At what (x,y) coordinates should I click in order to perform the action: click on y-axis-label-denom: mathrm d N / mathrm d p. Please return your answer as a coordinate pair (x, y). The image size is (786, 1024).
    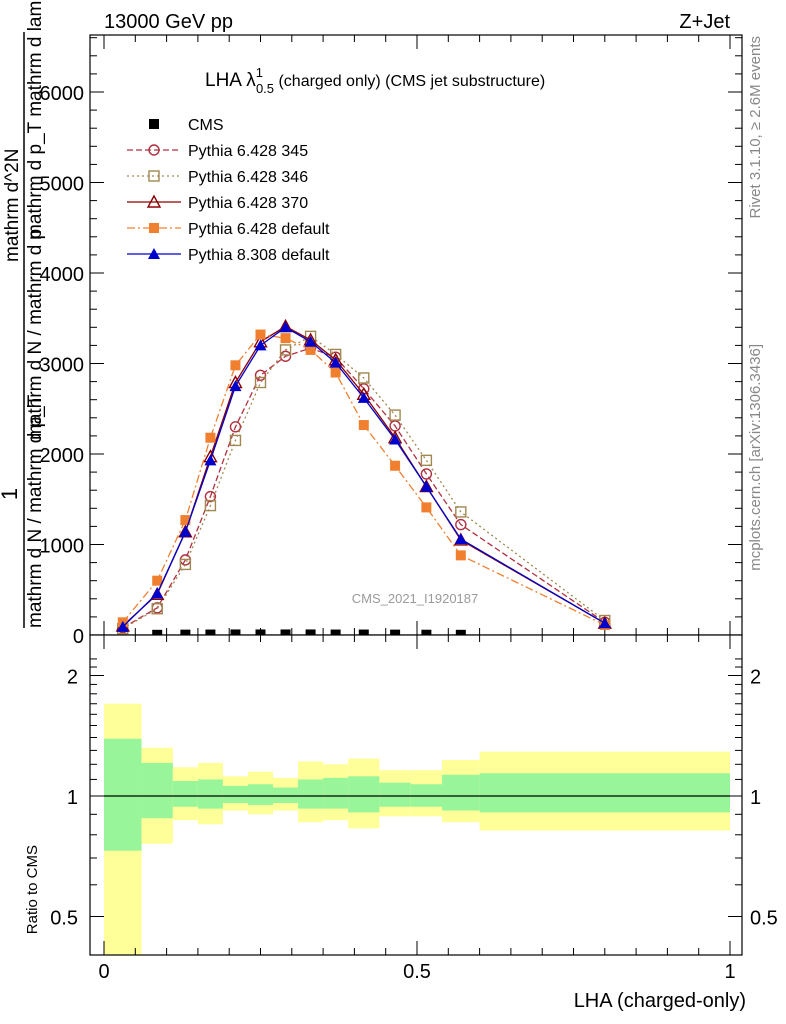
    Looking at the image, I should click on (35, 334).